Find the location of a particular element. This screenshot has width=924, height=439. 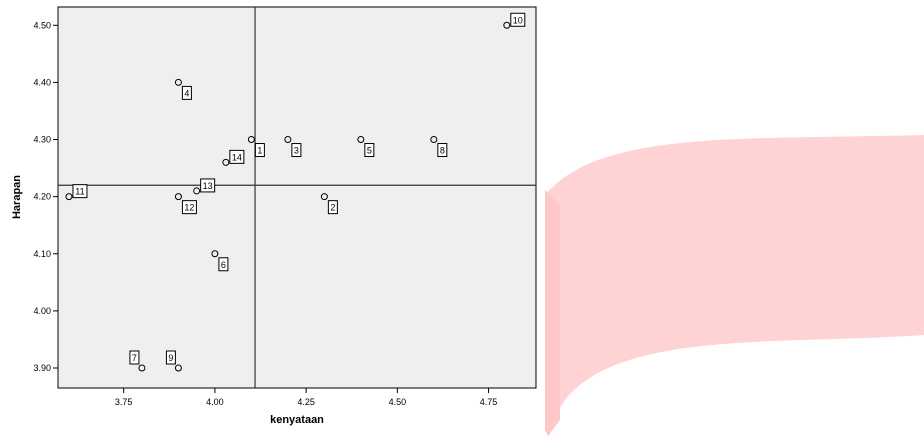

data-point-13: 13 is located at coordinates (204, 186).